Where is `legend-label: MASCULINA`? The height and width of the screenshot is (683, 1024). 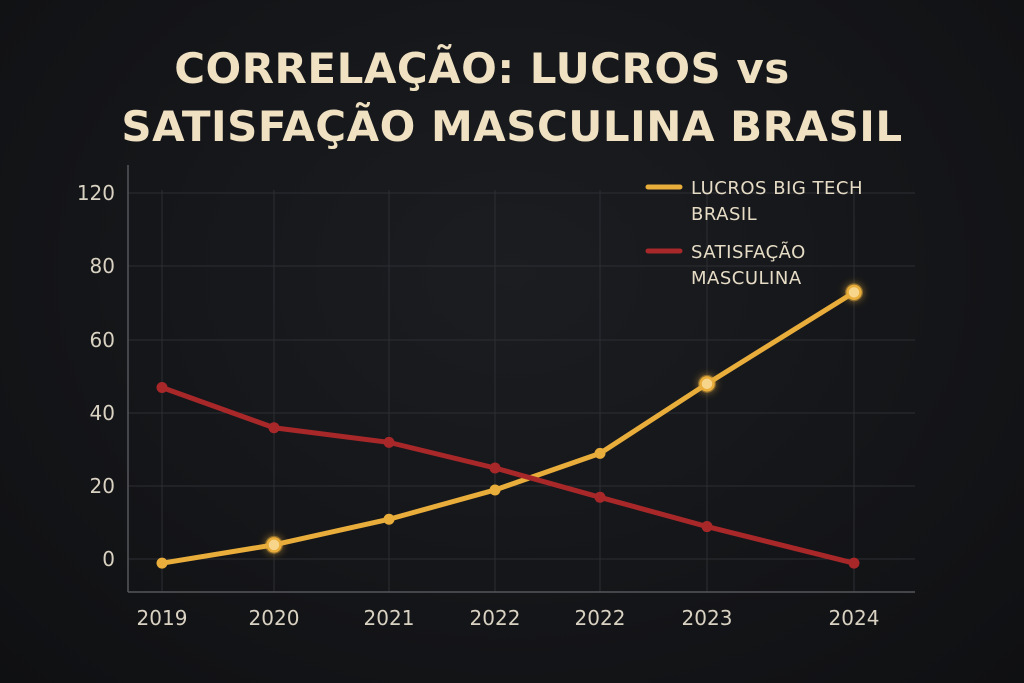
legend-label: MASCULINA is located at coordinates (746, 278).